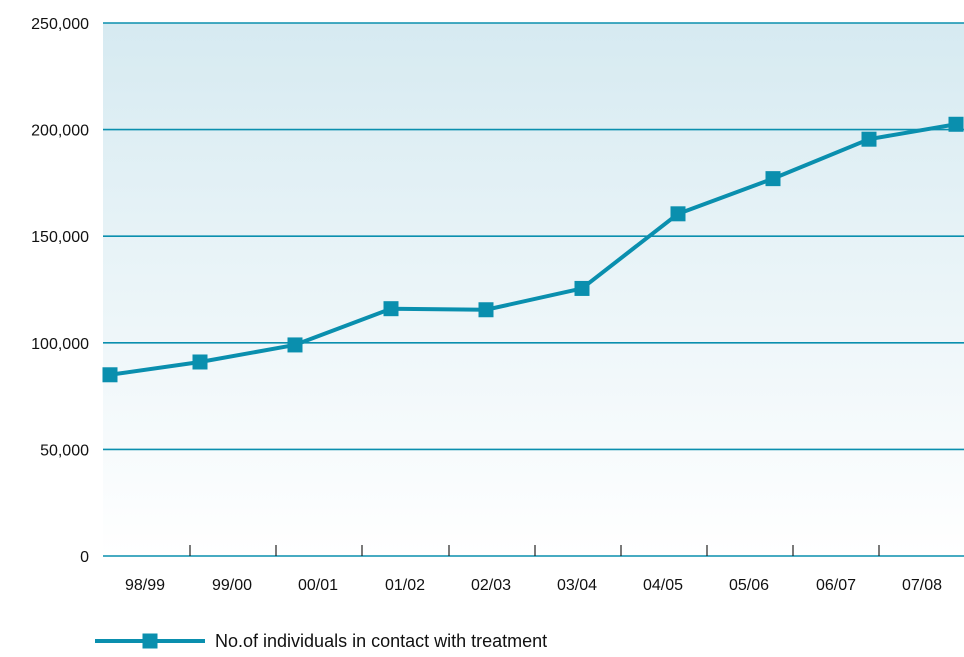 The height and width of the screenshot is (657, 964). What do you see at coordinates (60, 291) in the screenshot?
I see `y-axis-labels: 0 50,000 100,000 150,000 200,000 250,000` at bounding box center [60, 291].